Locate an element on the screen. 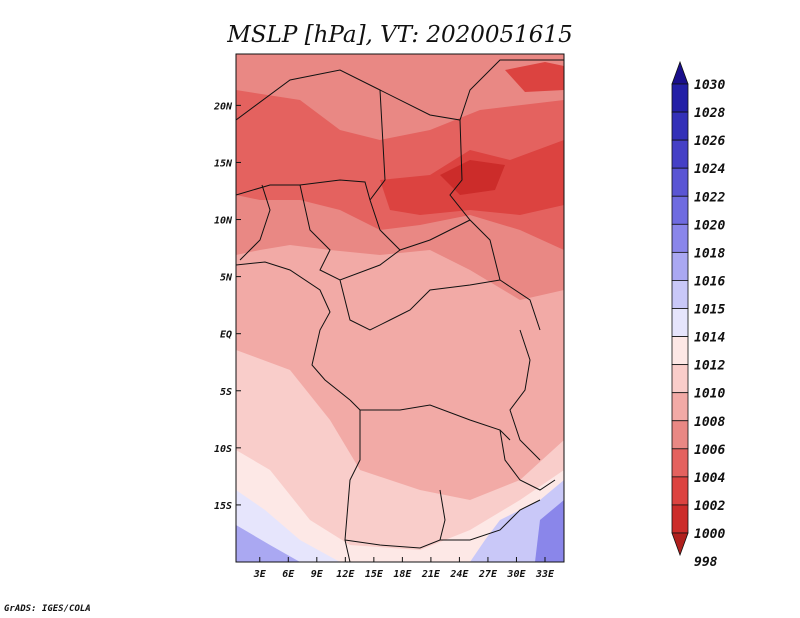  colorbar-label: 998 is located at coordinates (706, 562).